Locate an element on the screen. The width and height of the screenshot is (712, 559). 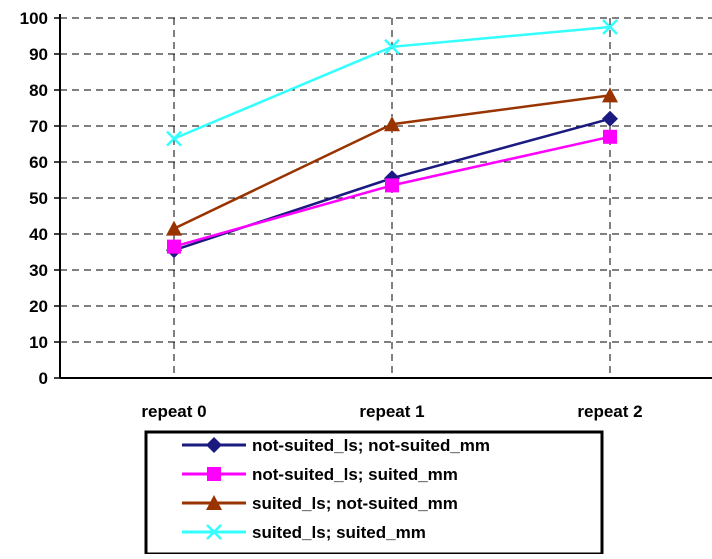
y-tick-label: 100 is located at coordinates (34, 18).